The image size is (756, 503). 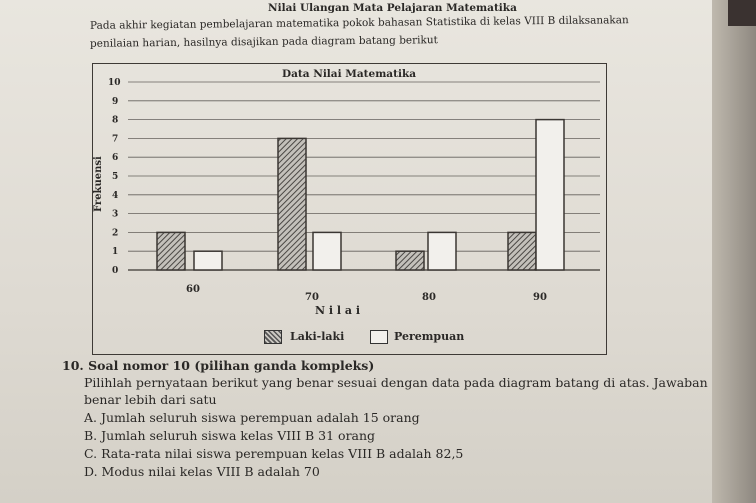 What do you see at coordinates (429, 297) in the screenshot?
I see `x-tick-label: 80` at bounding box center [429, 297].